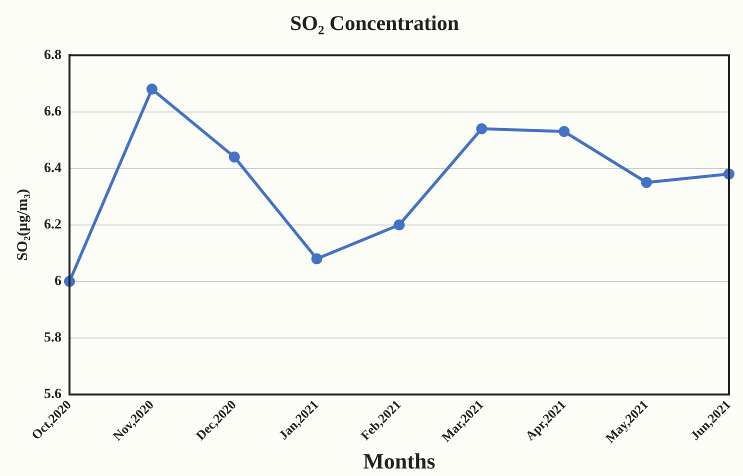 This screenshot has width=743, height=476. Describe the element at coordinates (53, 55) in the screenshot. I see `y-tick-label: 6.8` at that location.